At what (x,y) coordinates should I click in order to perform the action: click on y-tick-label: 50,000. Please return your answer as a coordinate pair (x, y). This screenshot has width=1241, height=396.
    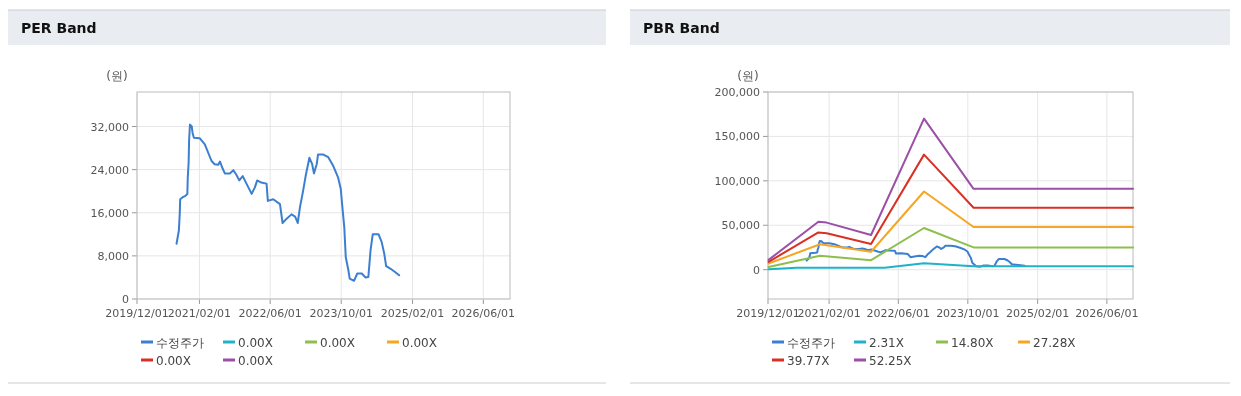
    Looking at the image, I should click on (740, 226).